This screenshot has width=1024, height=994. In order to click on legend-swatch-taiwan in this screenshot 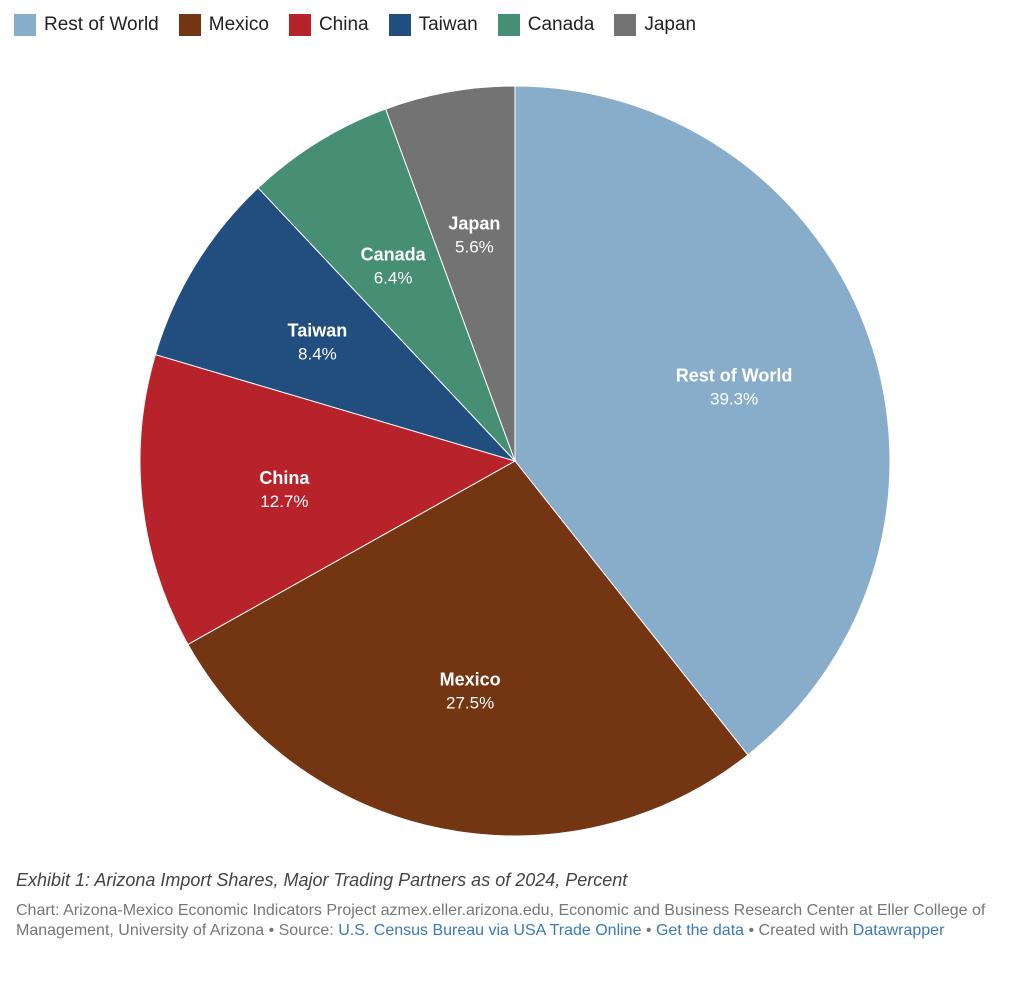, I will do `click(399, 25)`.